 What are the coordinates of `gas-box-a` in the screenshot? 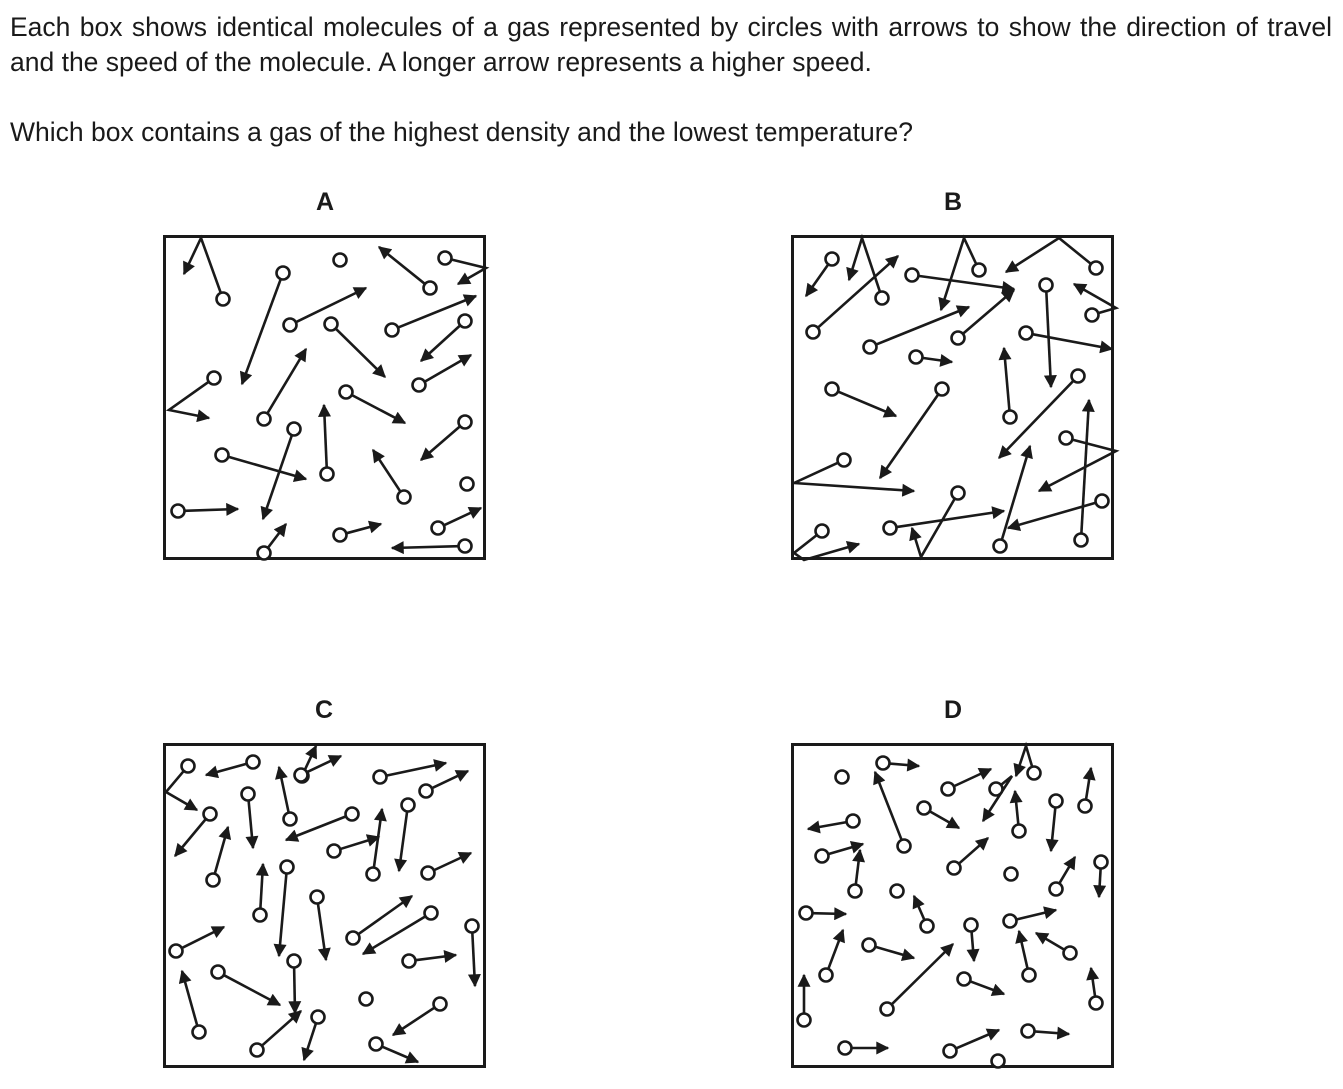 It's located at (326, 397).